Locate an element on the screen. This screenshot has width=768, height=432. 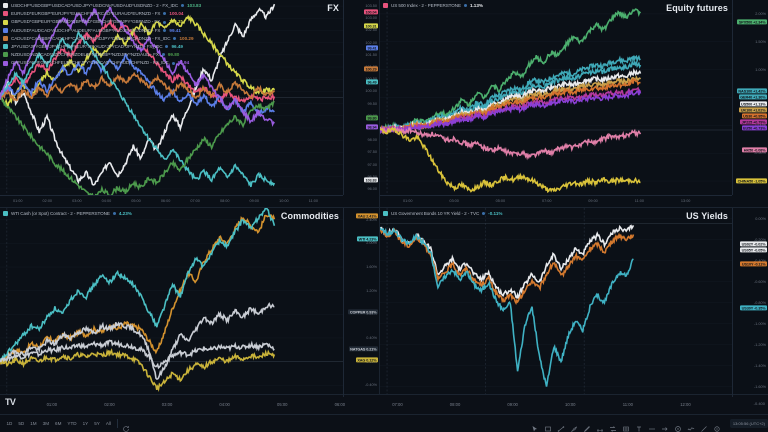
arrow-icon is located at coordinates (665, 425).